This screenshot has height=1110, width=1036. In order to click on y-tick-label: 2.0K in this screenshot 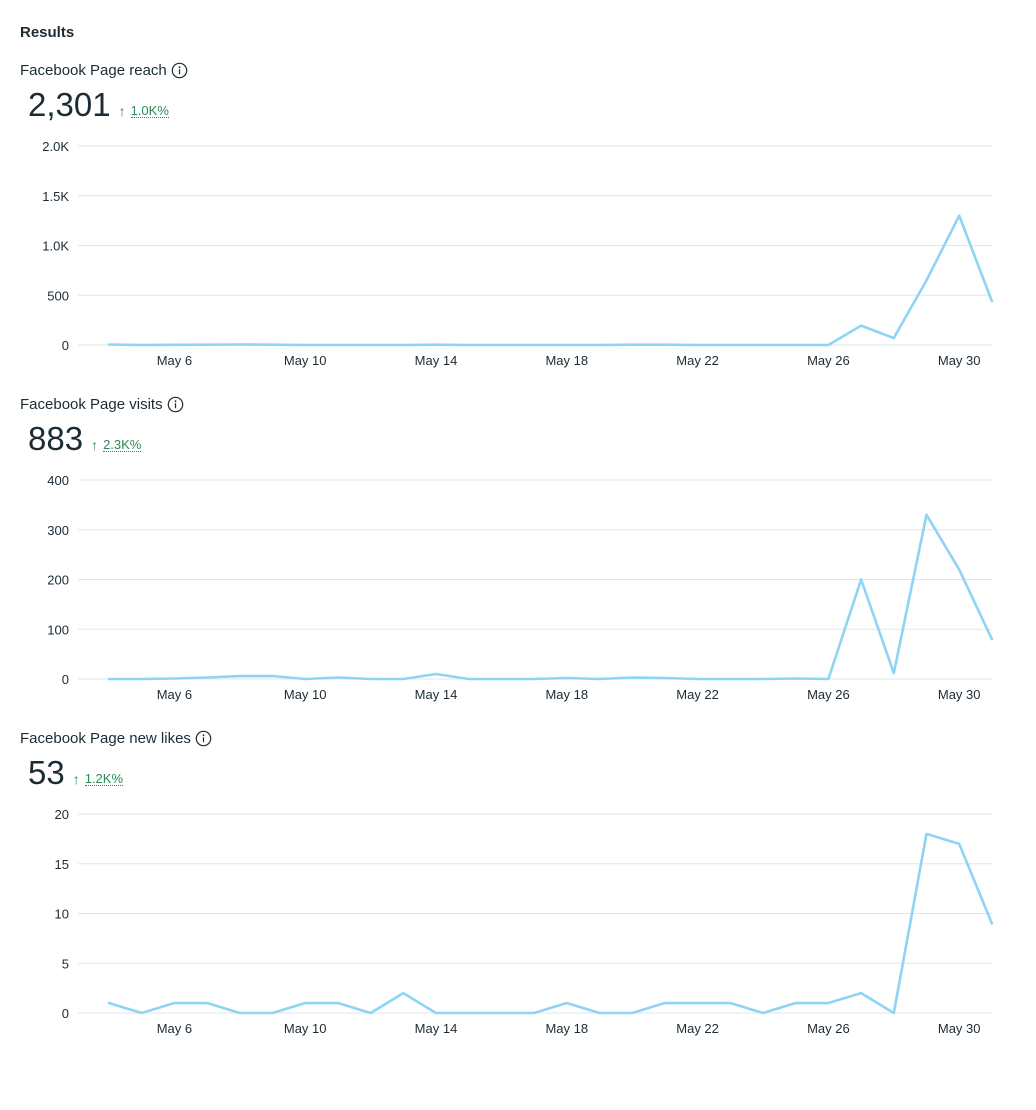, I will do `click(55, 146)`.